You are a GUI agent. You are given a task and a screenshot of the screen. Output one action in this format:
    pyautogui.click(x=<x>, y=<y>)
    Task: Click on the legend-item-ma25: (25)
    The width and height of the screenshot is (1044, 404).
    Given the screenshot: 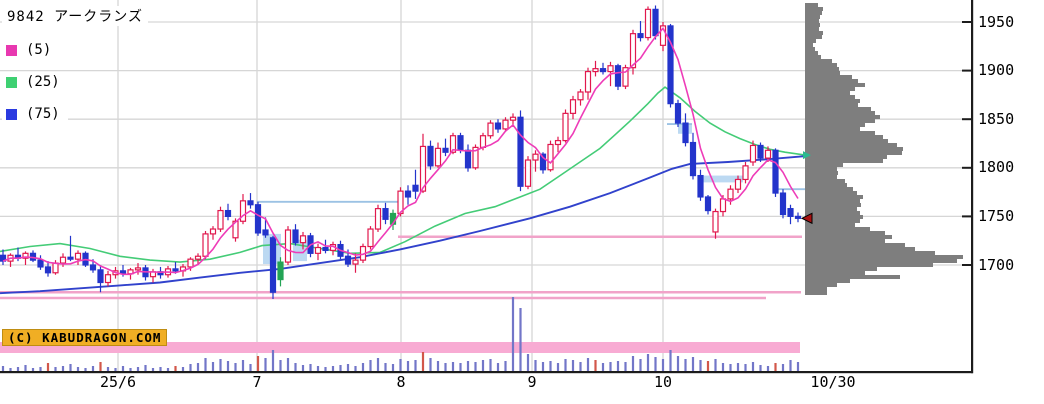 What is the action you would take?
    pyautogui.click(x=35, y=82)
    